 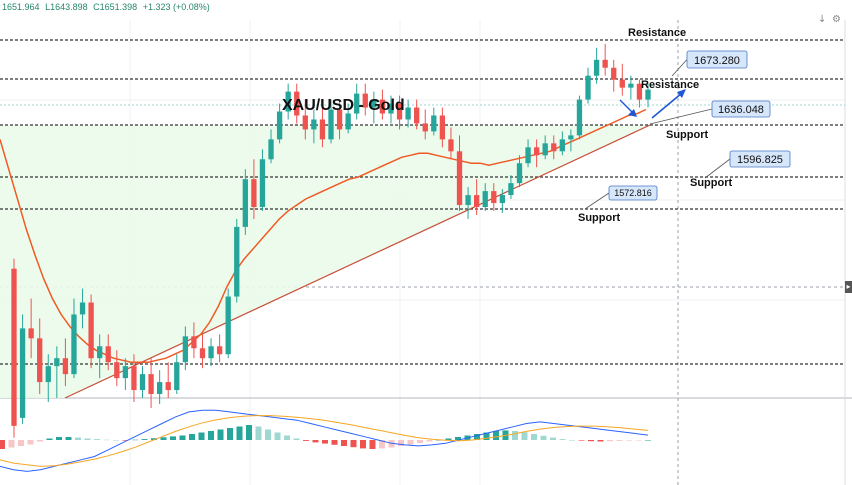 I want to click on price-label-1673: 1673.280, so click(x=709, y=63).